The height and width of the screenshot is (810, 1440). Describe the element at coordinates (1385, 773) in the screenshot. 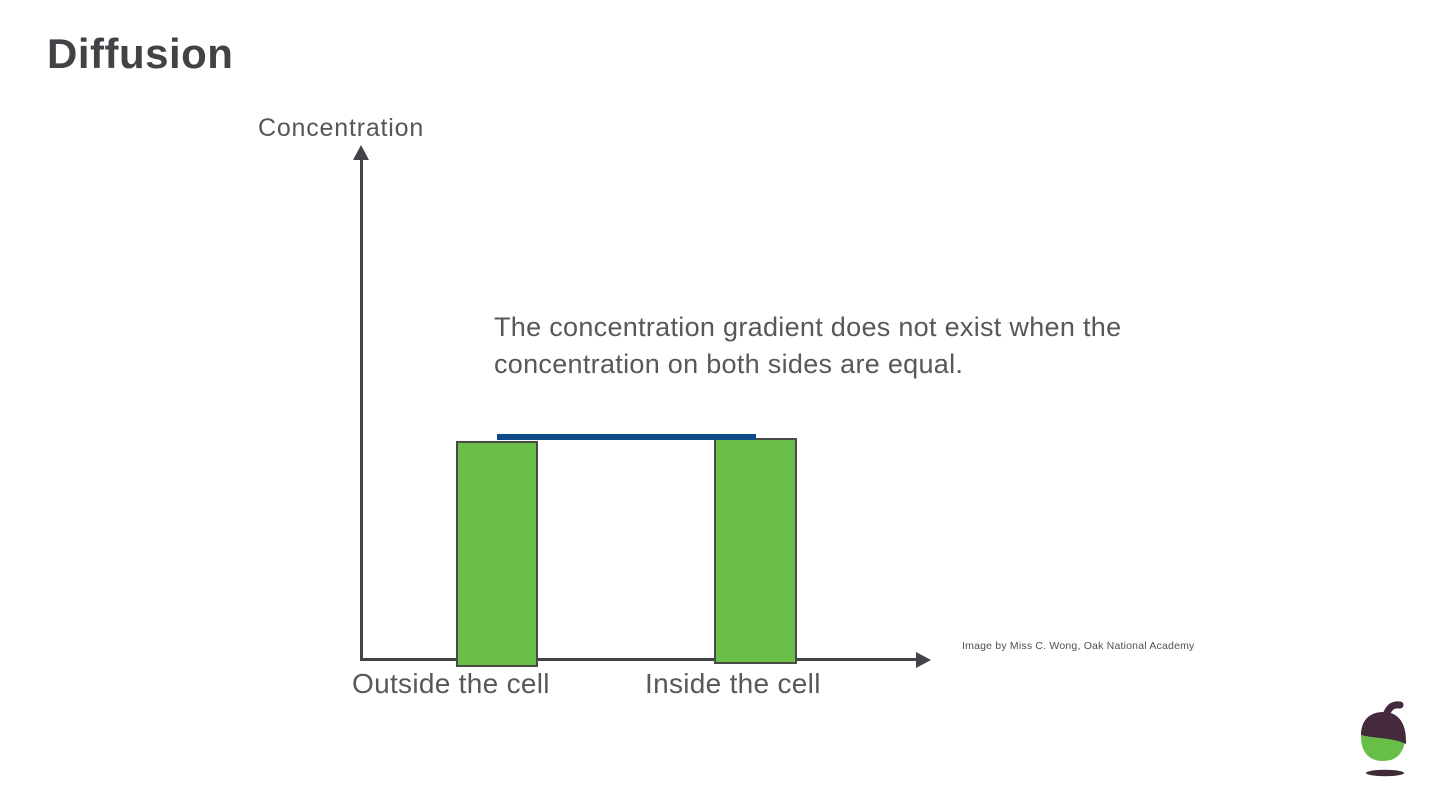

I see `acorn-shadow` at that location.